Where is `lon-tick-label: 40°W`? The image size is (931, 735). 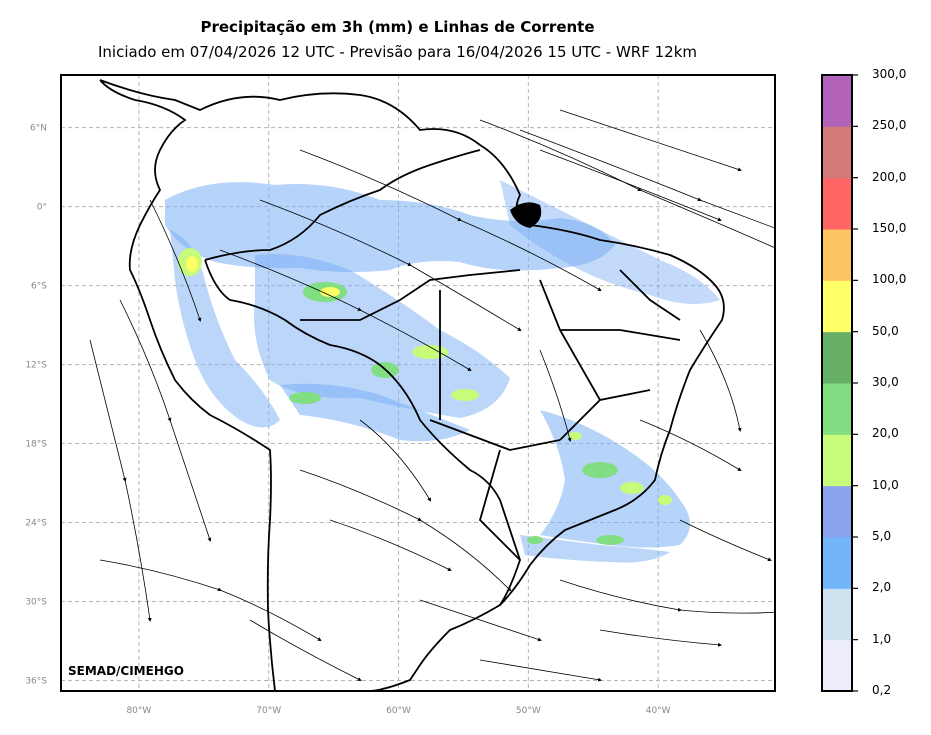 lon-tick-label: 40°W is located at coordinates (658, 711).